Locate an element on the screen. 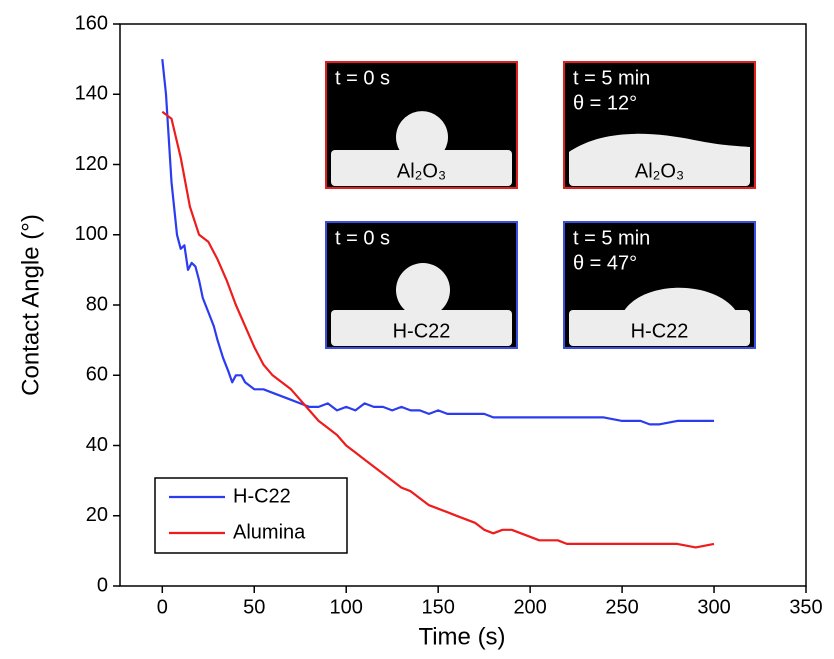 This screenshot has width=834, height=659. y-tick-label: 100 is located at coordinates (91, 234).